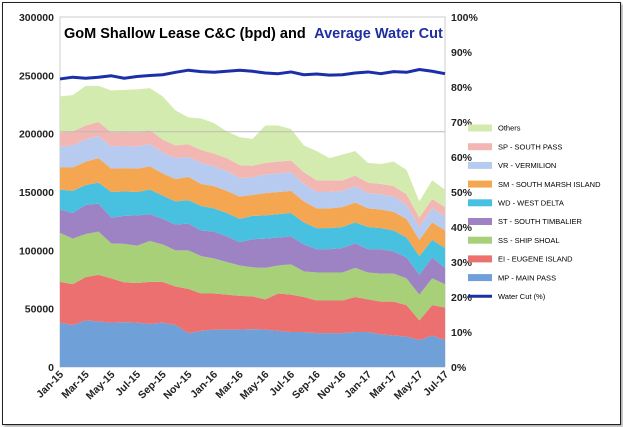 The height and width of the screenshot is (427, 623). I want to click on y2-tick-label: 50%, so click(462, 193).